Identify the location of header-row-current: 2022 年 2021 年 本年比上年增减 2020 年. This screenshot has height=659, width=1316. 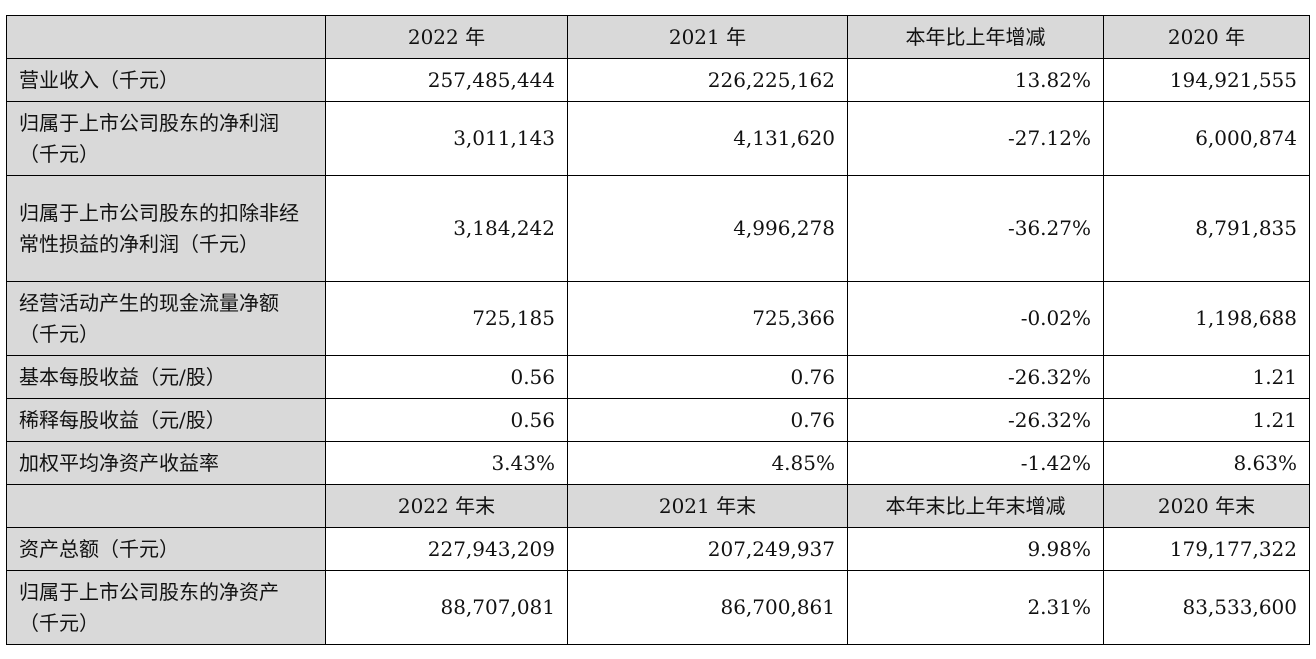
(658, 37).